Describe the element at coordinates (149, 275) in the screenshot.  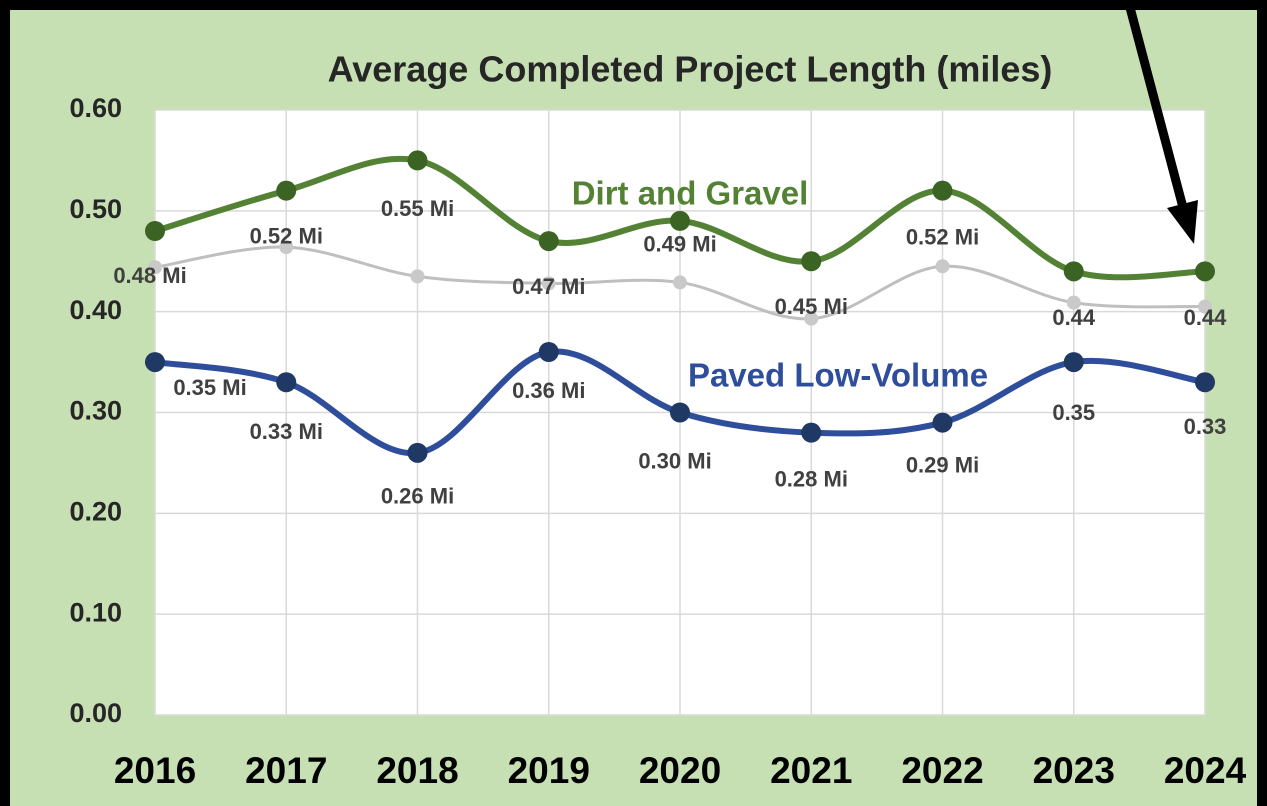
I see `data-label: 0.48 Mi` at that location.